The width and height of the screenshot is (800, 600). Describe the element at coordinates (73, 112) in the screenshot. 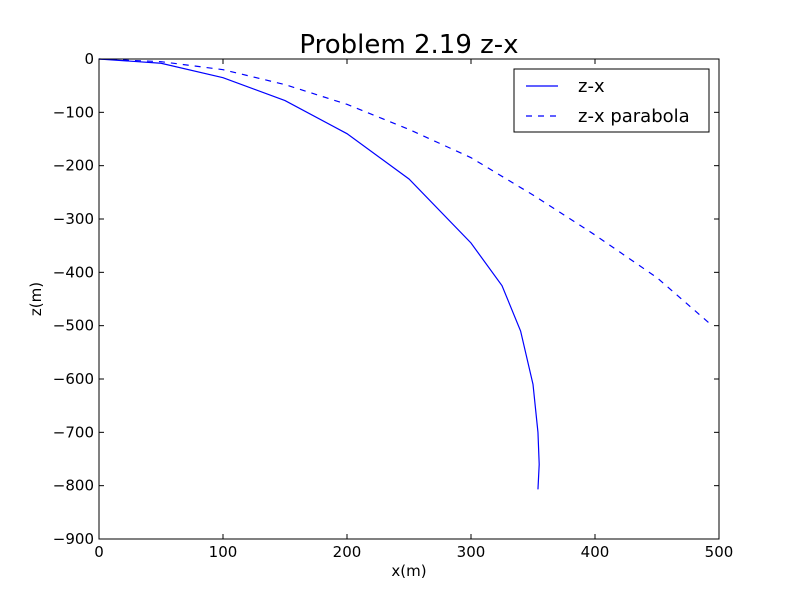

I see `y-tick-label: −100` at that location.